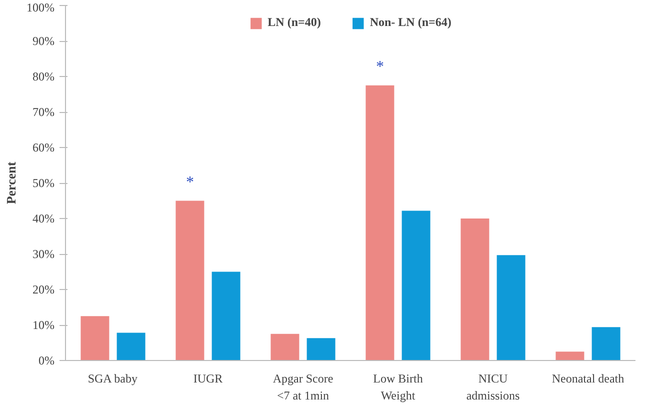  Describe the element at coordinates (43, 41) in the screenshot. I see `y-tick-label: 90%` at that location.